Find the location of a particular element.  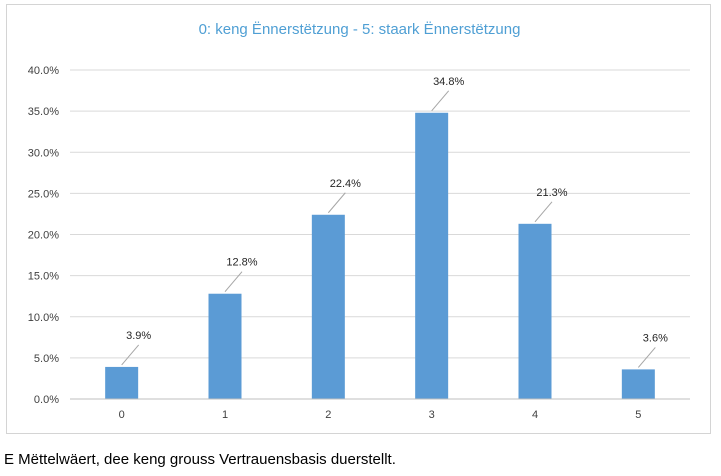

y-tick-label: 25.0% is located at coordinates (43, 194).